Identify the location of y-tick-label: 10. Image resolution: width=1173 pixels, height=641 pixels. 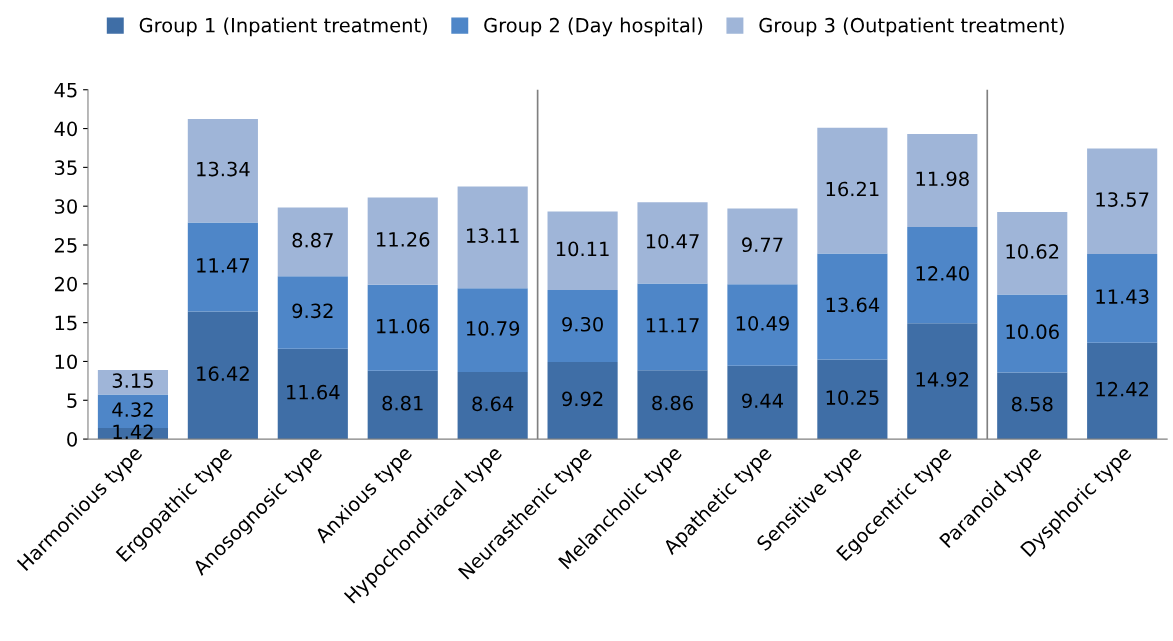
(66, 362).